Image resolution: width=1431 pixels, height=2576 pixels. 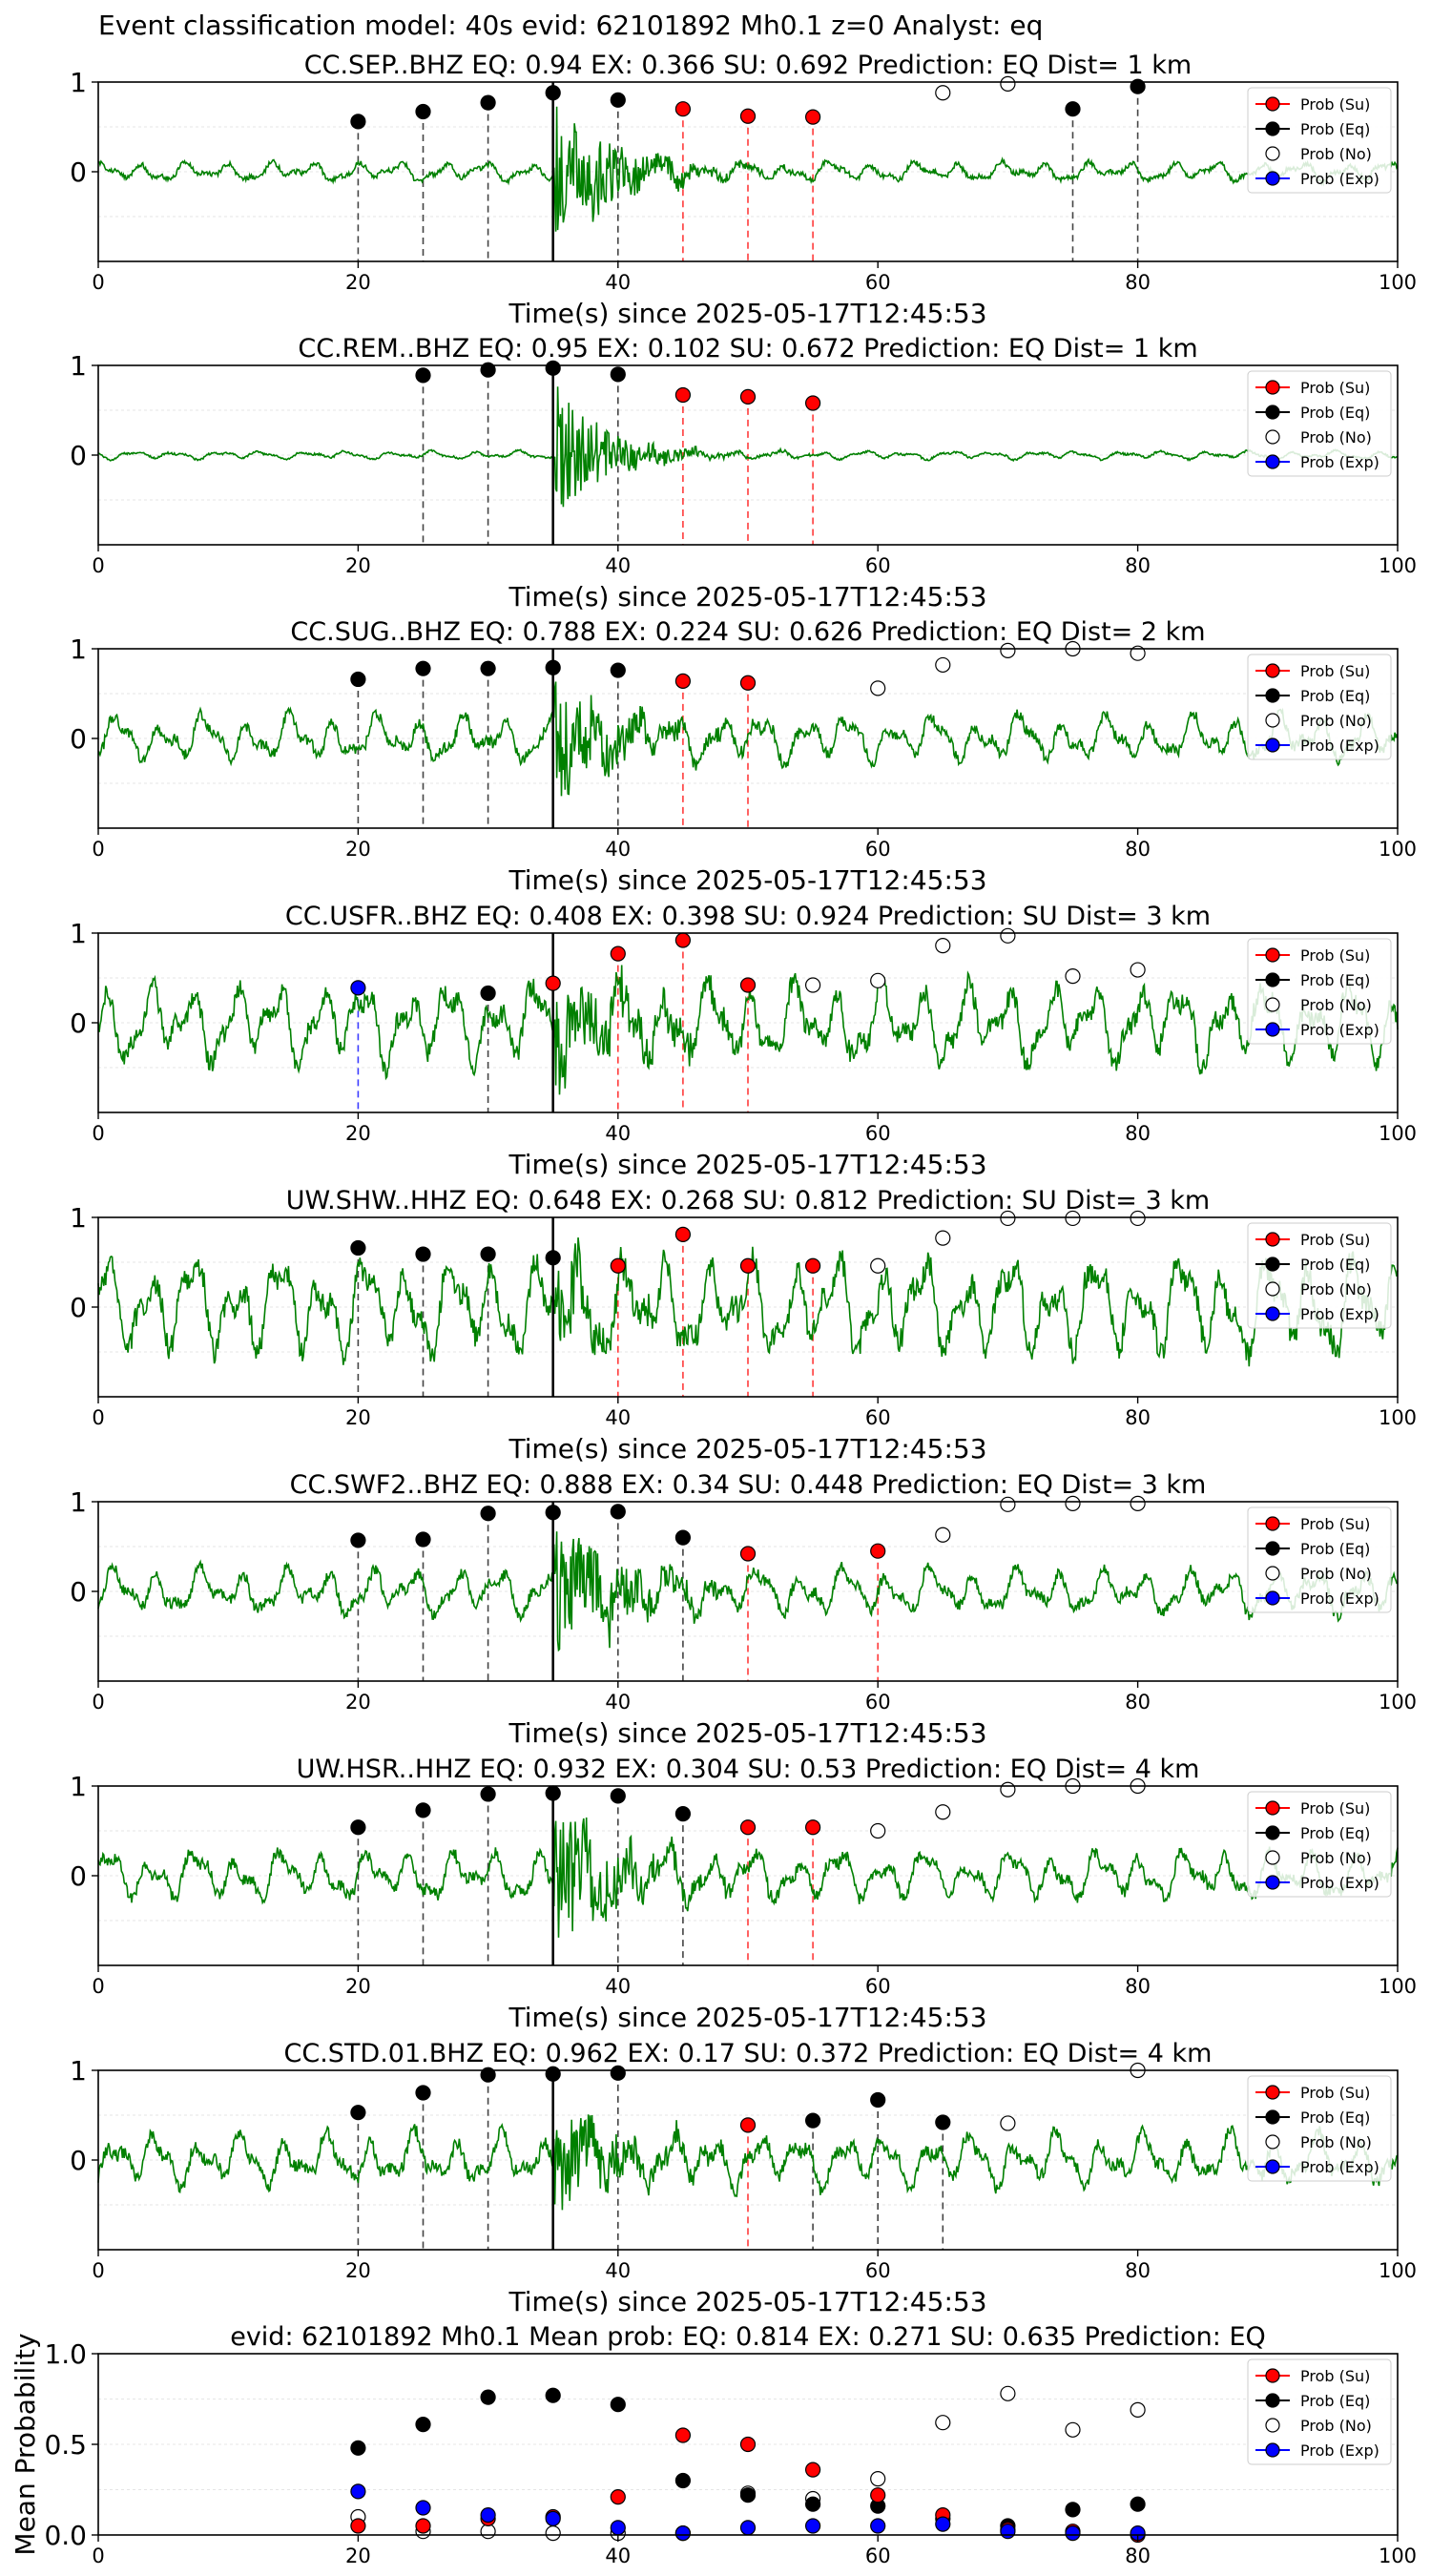 What do you see at coordinates (1319, 1844) in the screenshot?
I see `legend-box` at bounding box center [1319, 1844].